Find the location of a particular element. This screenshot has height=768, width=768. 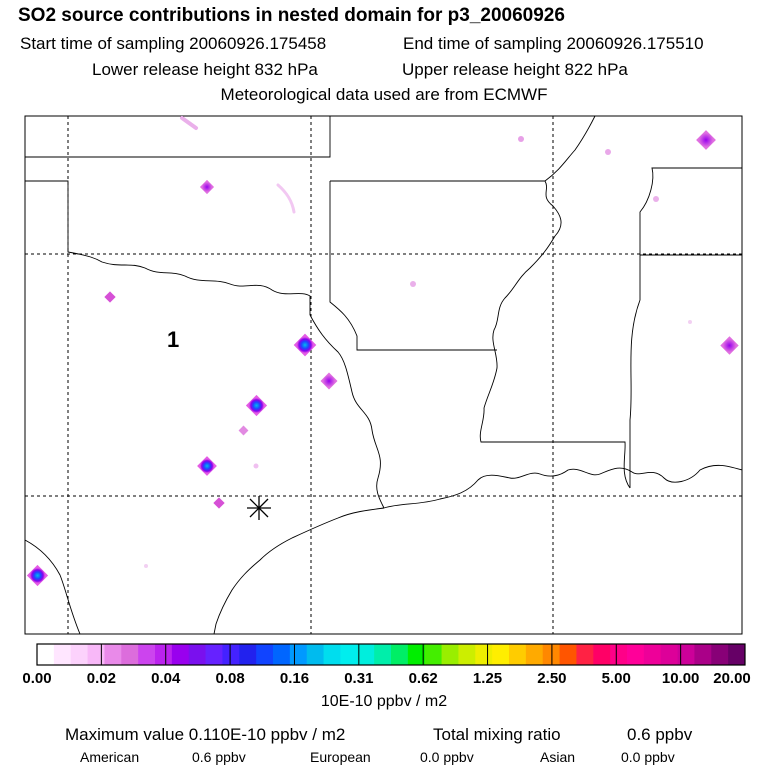

colorbar-tick-label: 0.62 is located at coordinates (423, 678).